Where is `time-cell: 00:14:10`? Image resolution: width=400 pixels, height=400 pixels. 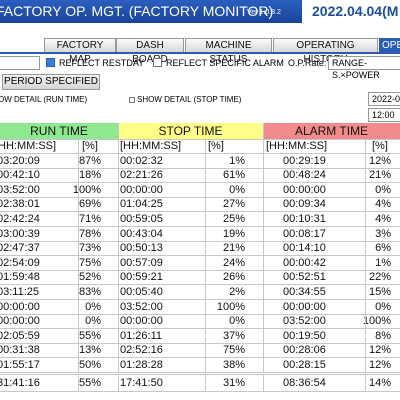 time-cell: 00:14:10 is located at coordinates (304, 248).